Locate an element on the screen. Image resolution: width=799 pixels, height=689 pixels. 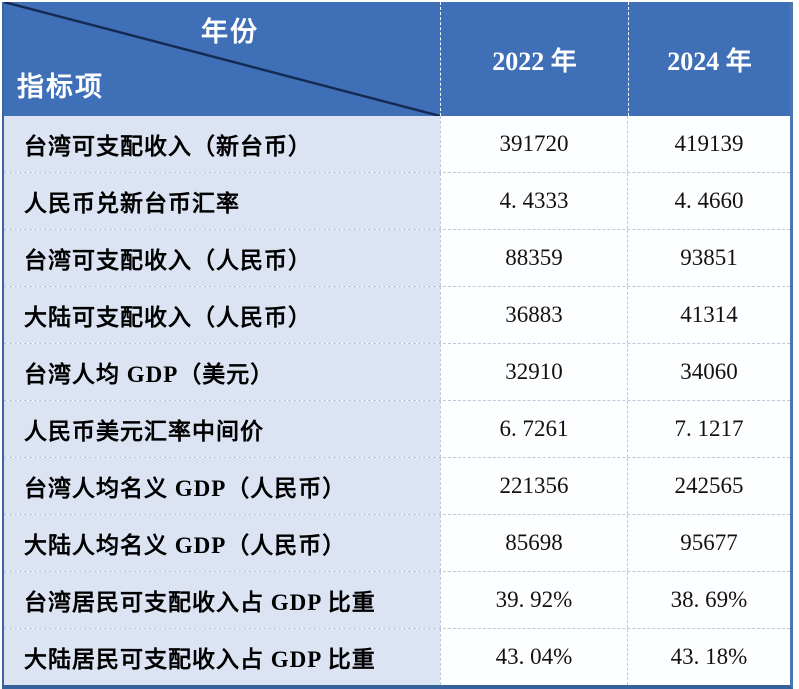
row-label-cell: 人民币兑新台币汇率 is located at coordinates (222, 201).